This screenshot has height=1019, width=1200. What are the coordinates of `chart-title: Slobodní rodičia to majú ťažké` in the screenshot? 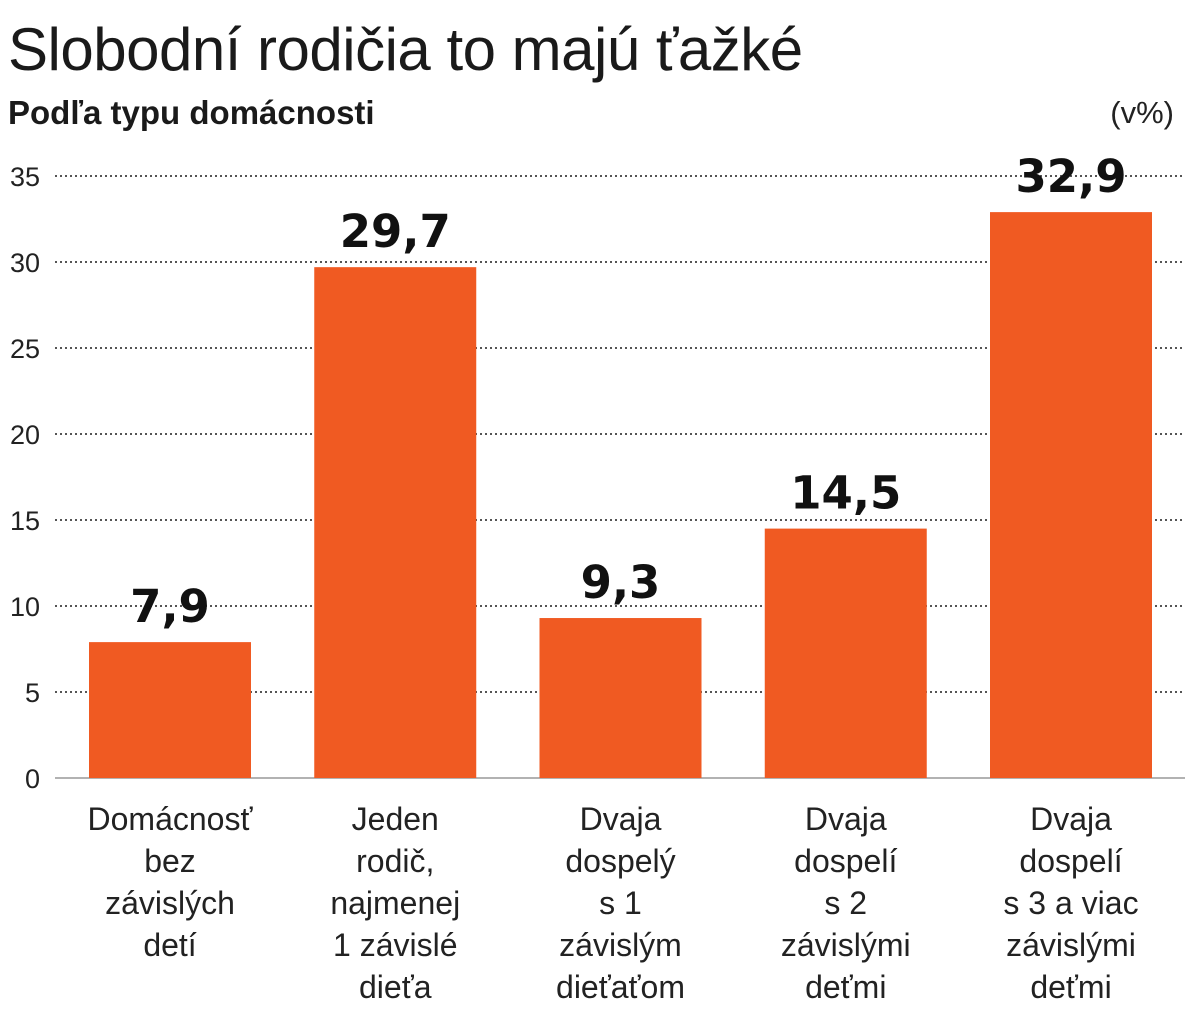 It's located at (405, 49).